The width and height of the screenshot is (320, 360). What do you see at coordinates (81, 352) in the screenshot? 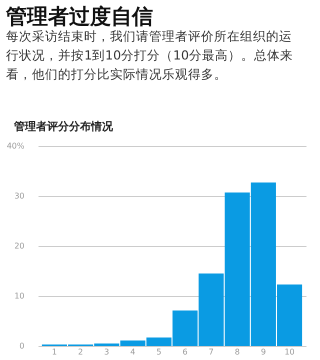
I see `x-tick-label: 2` at bounding box center [81, 352].